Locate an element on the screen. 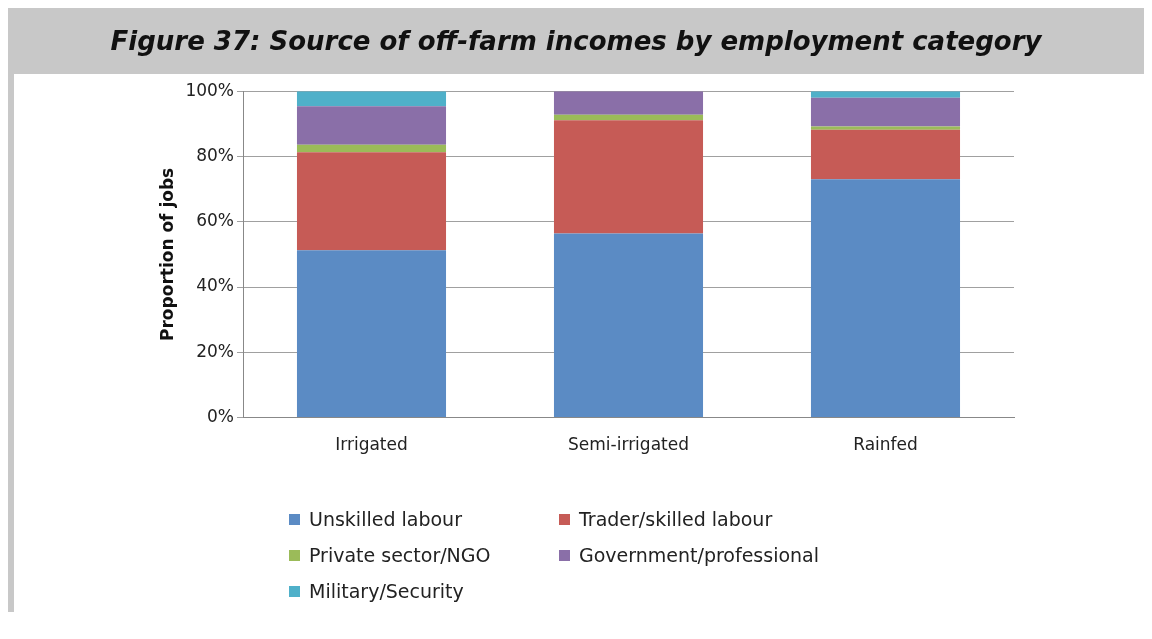  x-tick-label: Rainfed is located at coordinates (885, 444).